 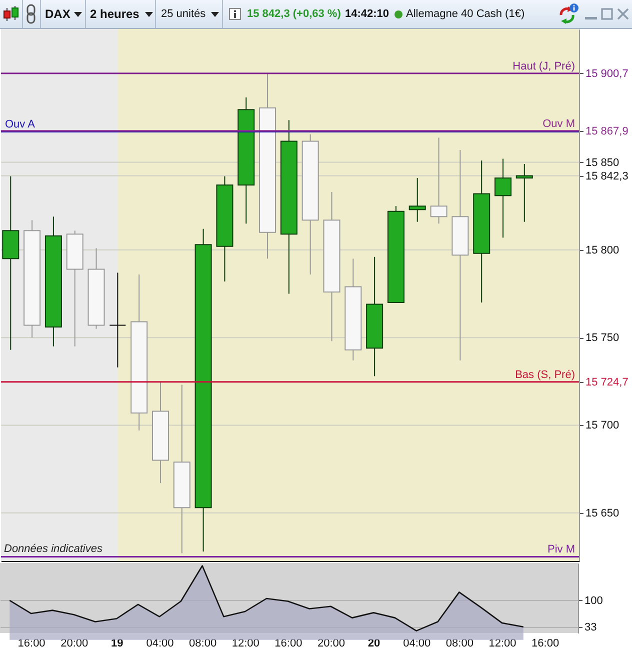 What do you see at coordinates (183, 14) in the screenshot?
I see `text: 25 unités` at bounding box center [183, 14].